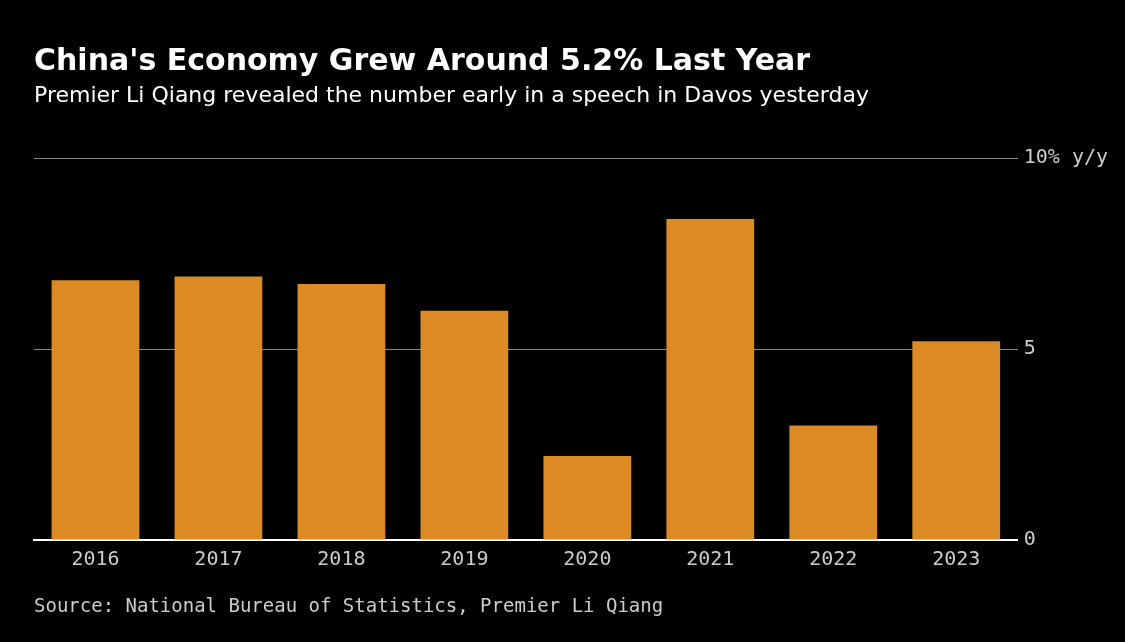 The width and height of the screenshot is (1125, 642). What do you see at coordinates (349, 605) in the screenshot?
I see `source-note: Source: National Bureau of Statistics, Premier Li Qiang` at bounding box center [349, 605].